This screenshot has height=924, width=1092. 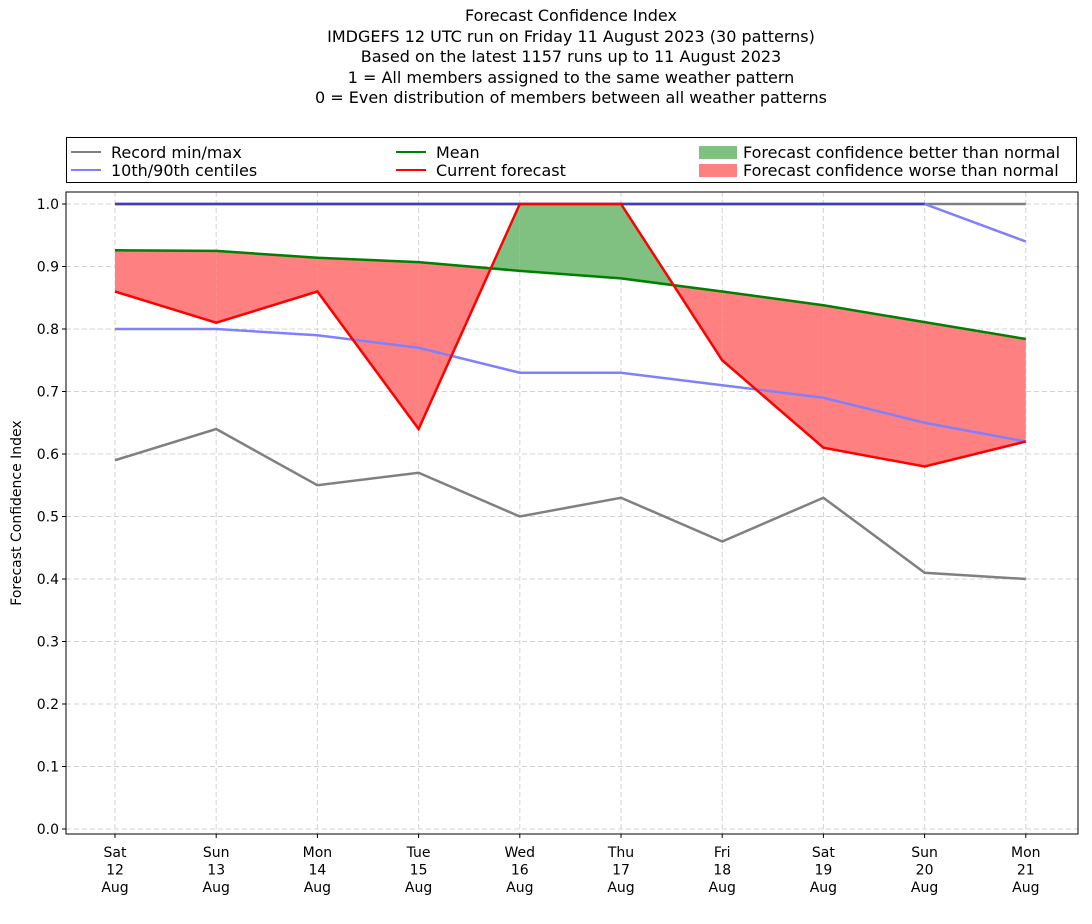 What do you see at coordinates (317, 871) in the screenshot?
I see `x-tick-label-2-1: 14` at bounding box center [317, 871].